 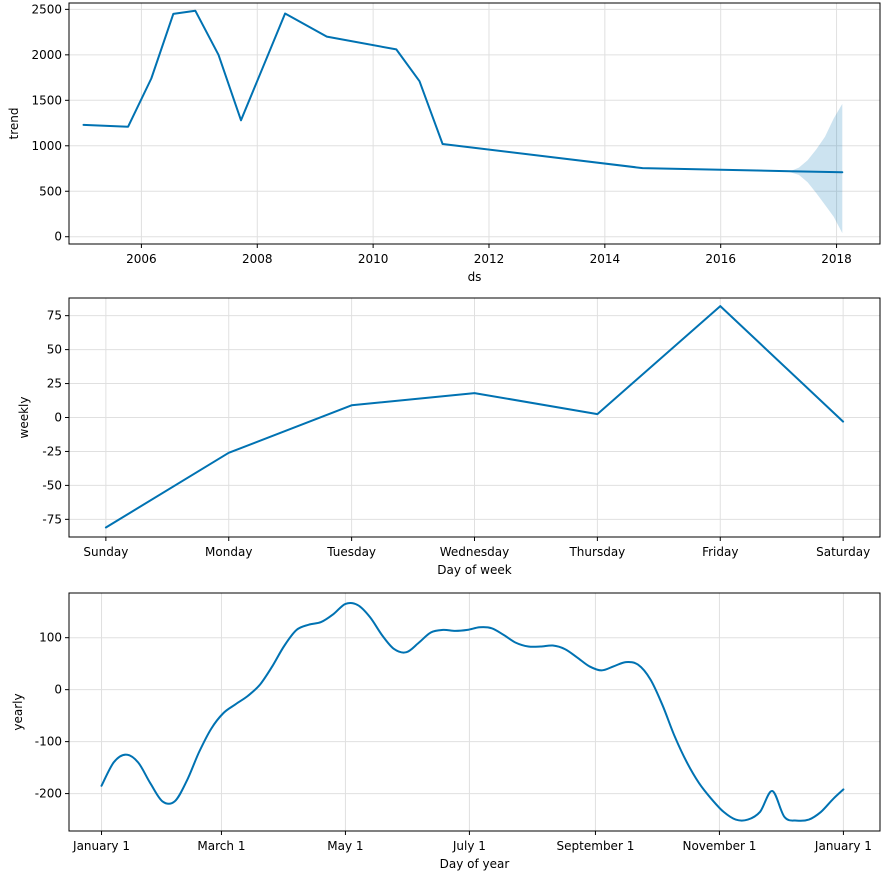 I want to click on x-tick-label: 2014, so click(x=605, y=259).